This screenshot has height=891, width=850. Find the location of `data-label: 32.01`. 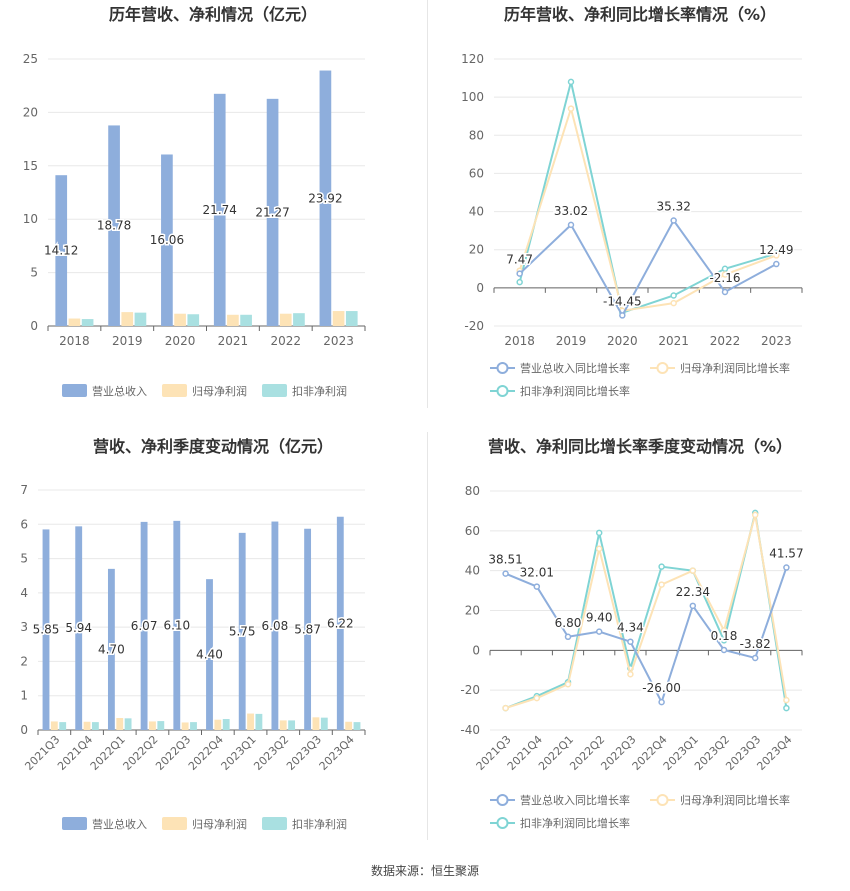

data-label: 32.01 is located at coordinates (537, 573).